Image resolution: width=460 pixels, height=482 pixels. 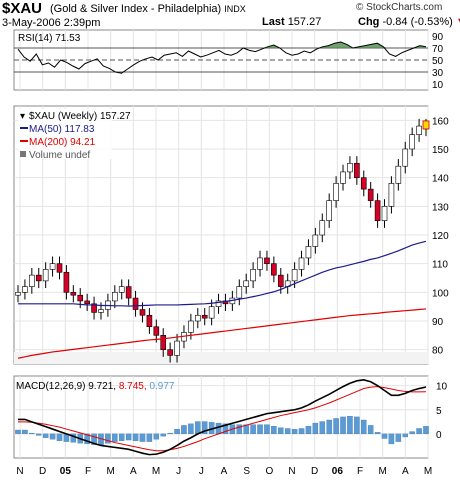 I want to click on x-tick-label: F, so click(x=88, y=471).